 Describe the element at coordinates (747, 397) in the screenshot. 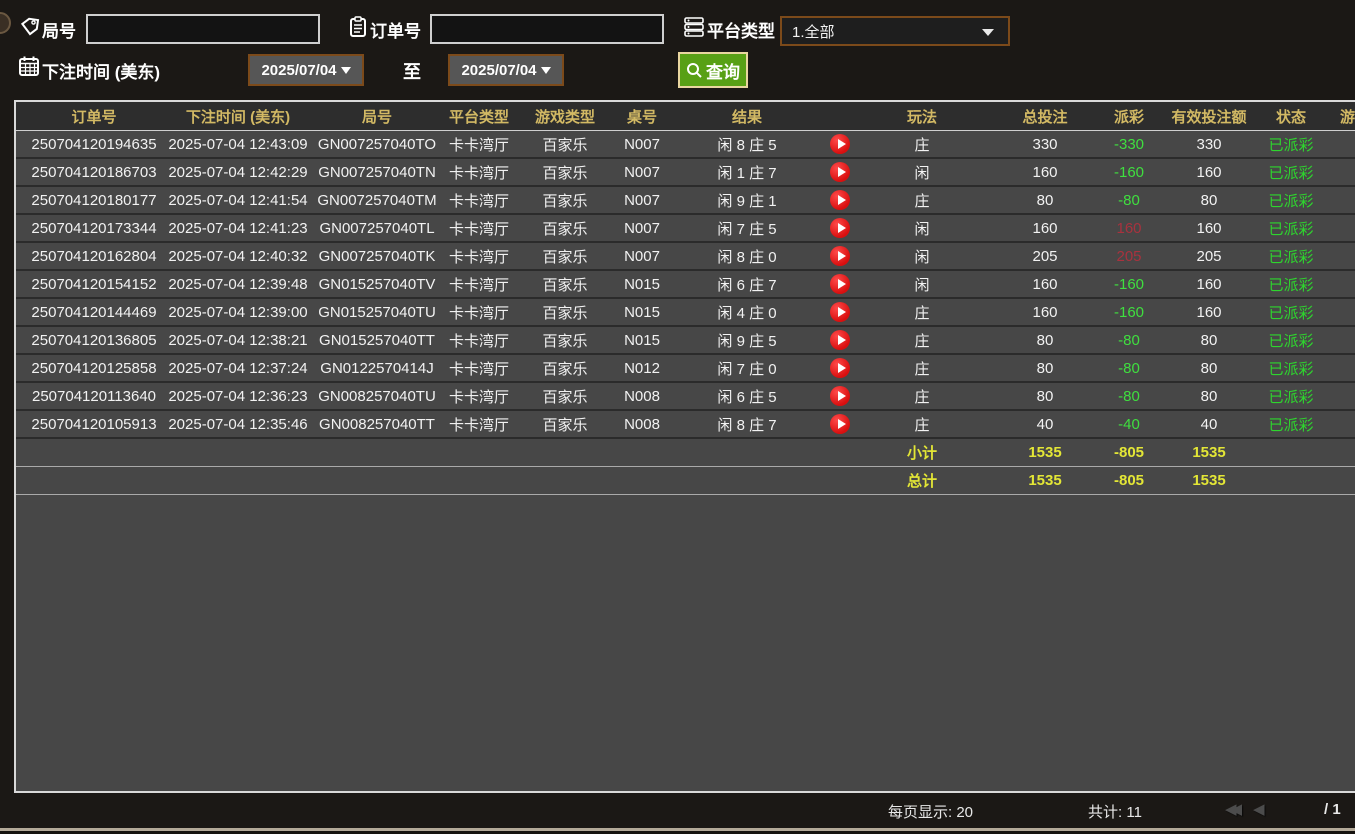

I see `cell-result: 闲 6 庄 5` at that location.